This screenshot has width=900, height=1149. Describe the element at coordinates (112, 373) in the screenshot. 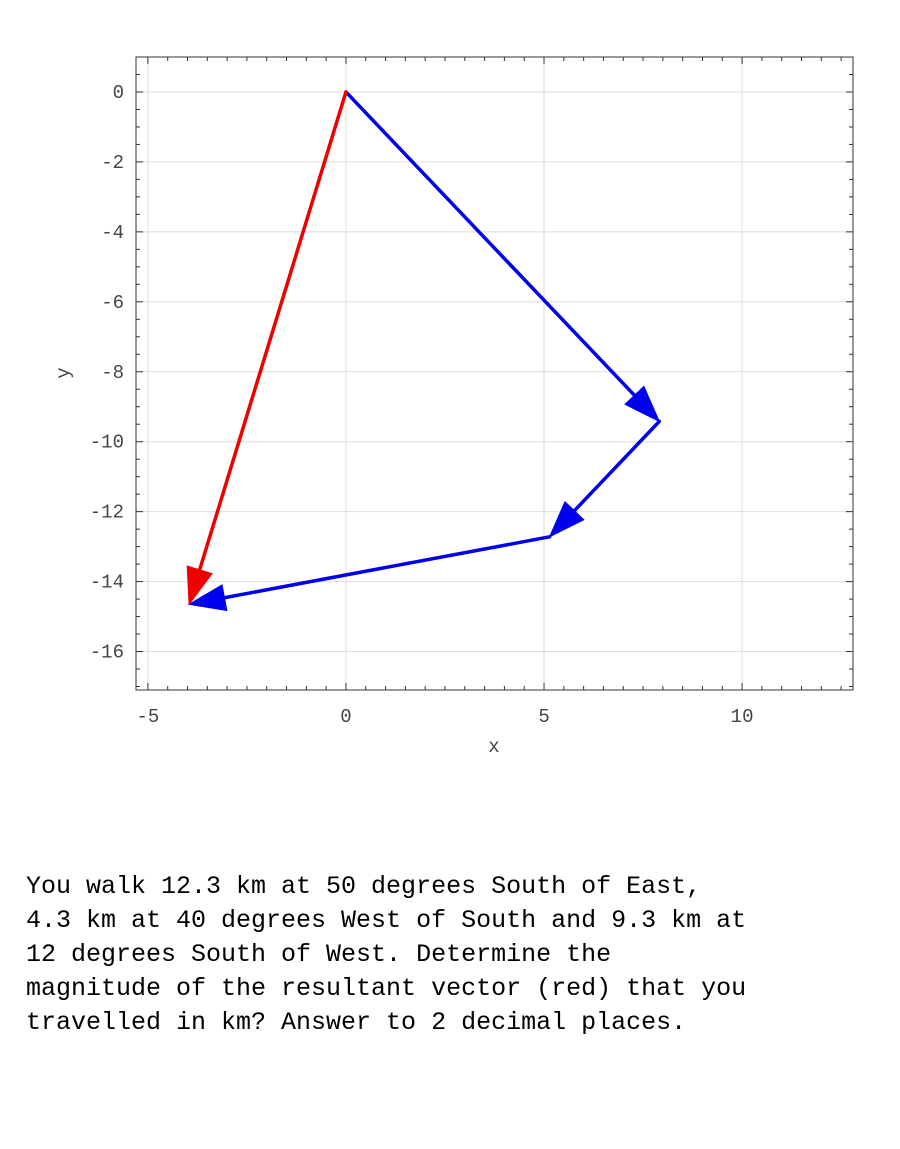

I see `y-tick-label: -8` at that location.